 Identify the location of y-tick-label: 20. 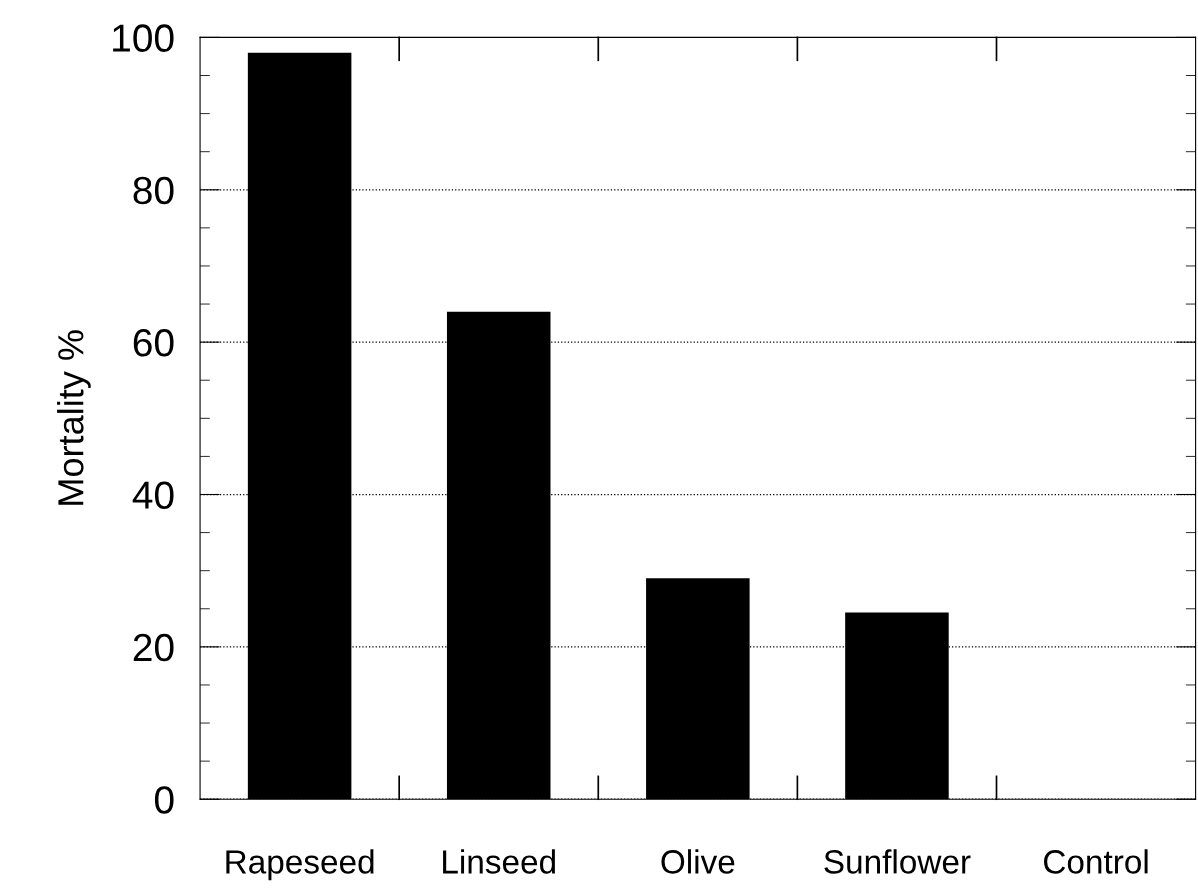
(153, 647).